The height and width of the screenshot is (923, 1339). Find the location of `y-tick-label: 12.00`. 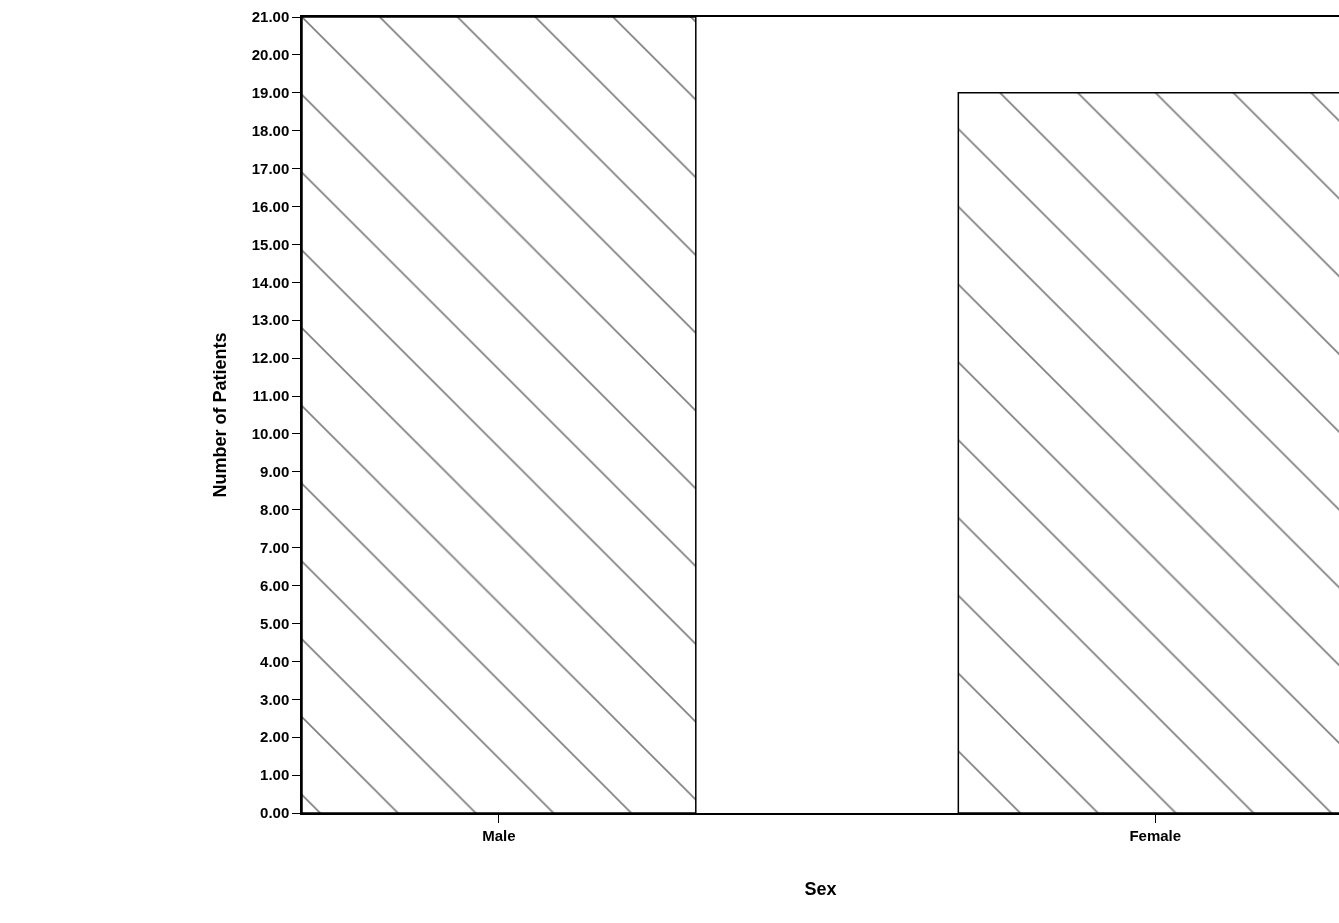

y-tick-label: 12.00 is located at coordinates (270, 358).